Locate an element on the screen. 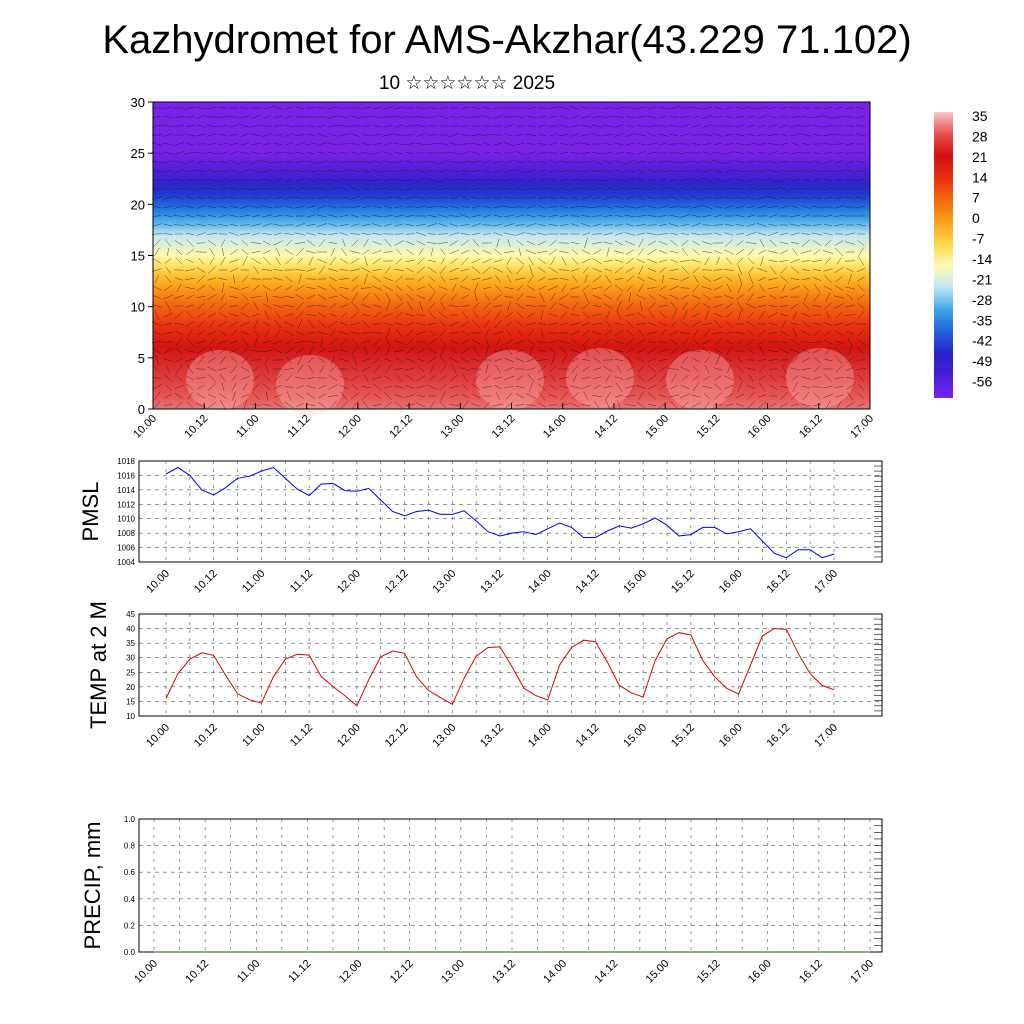 This screenshot has height=1024, width=1024. y-tick-label: 0.4 is located at coordinates (130, 899).